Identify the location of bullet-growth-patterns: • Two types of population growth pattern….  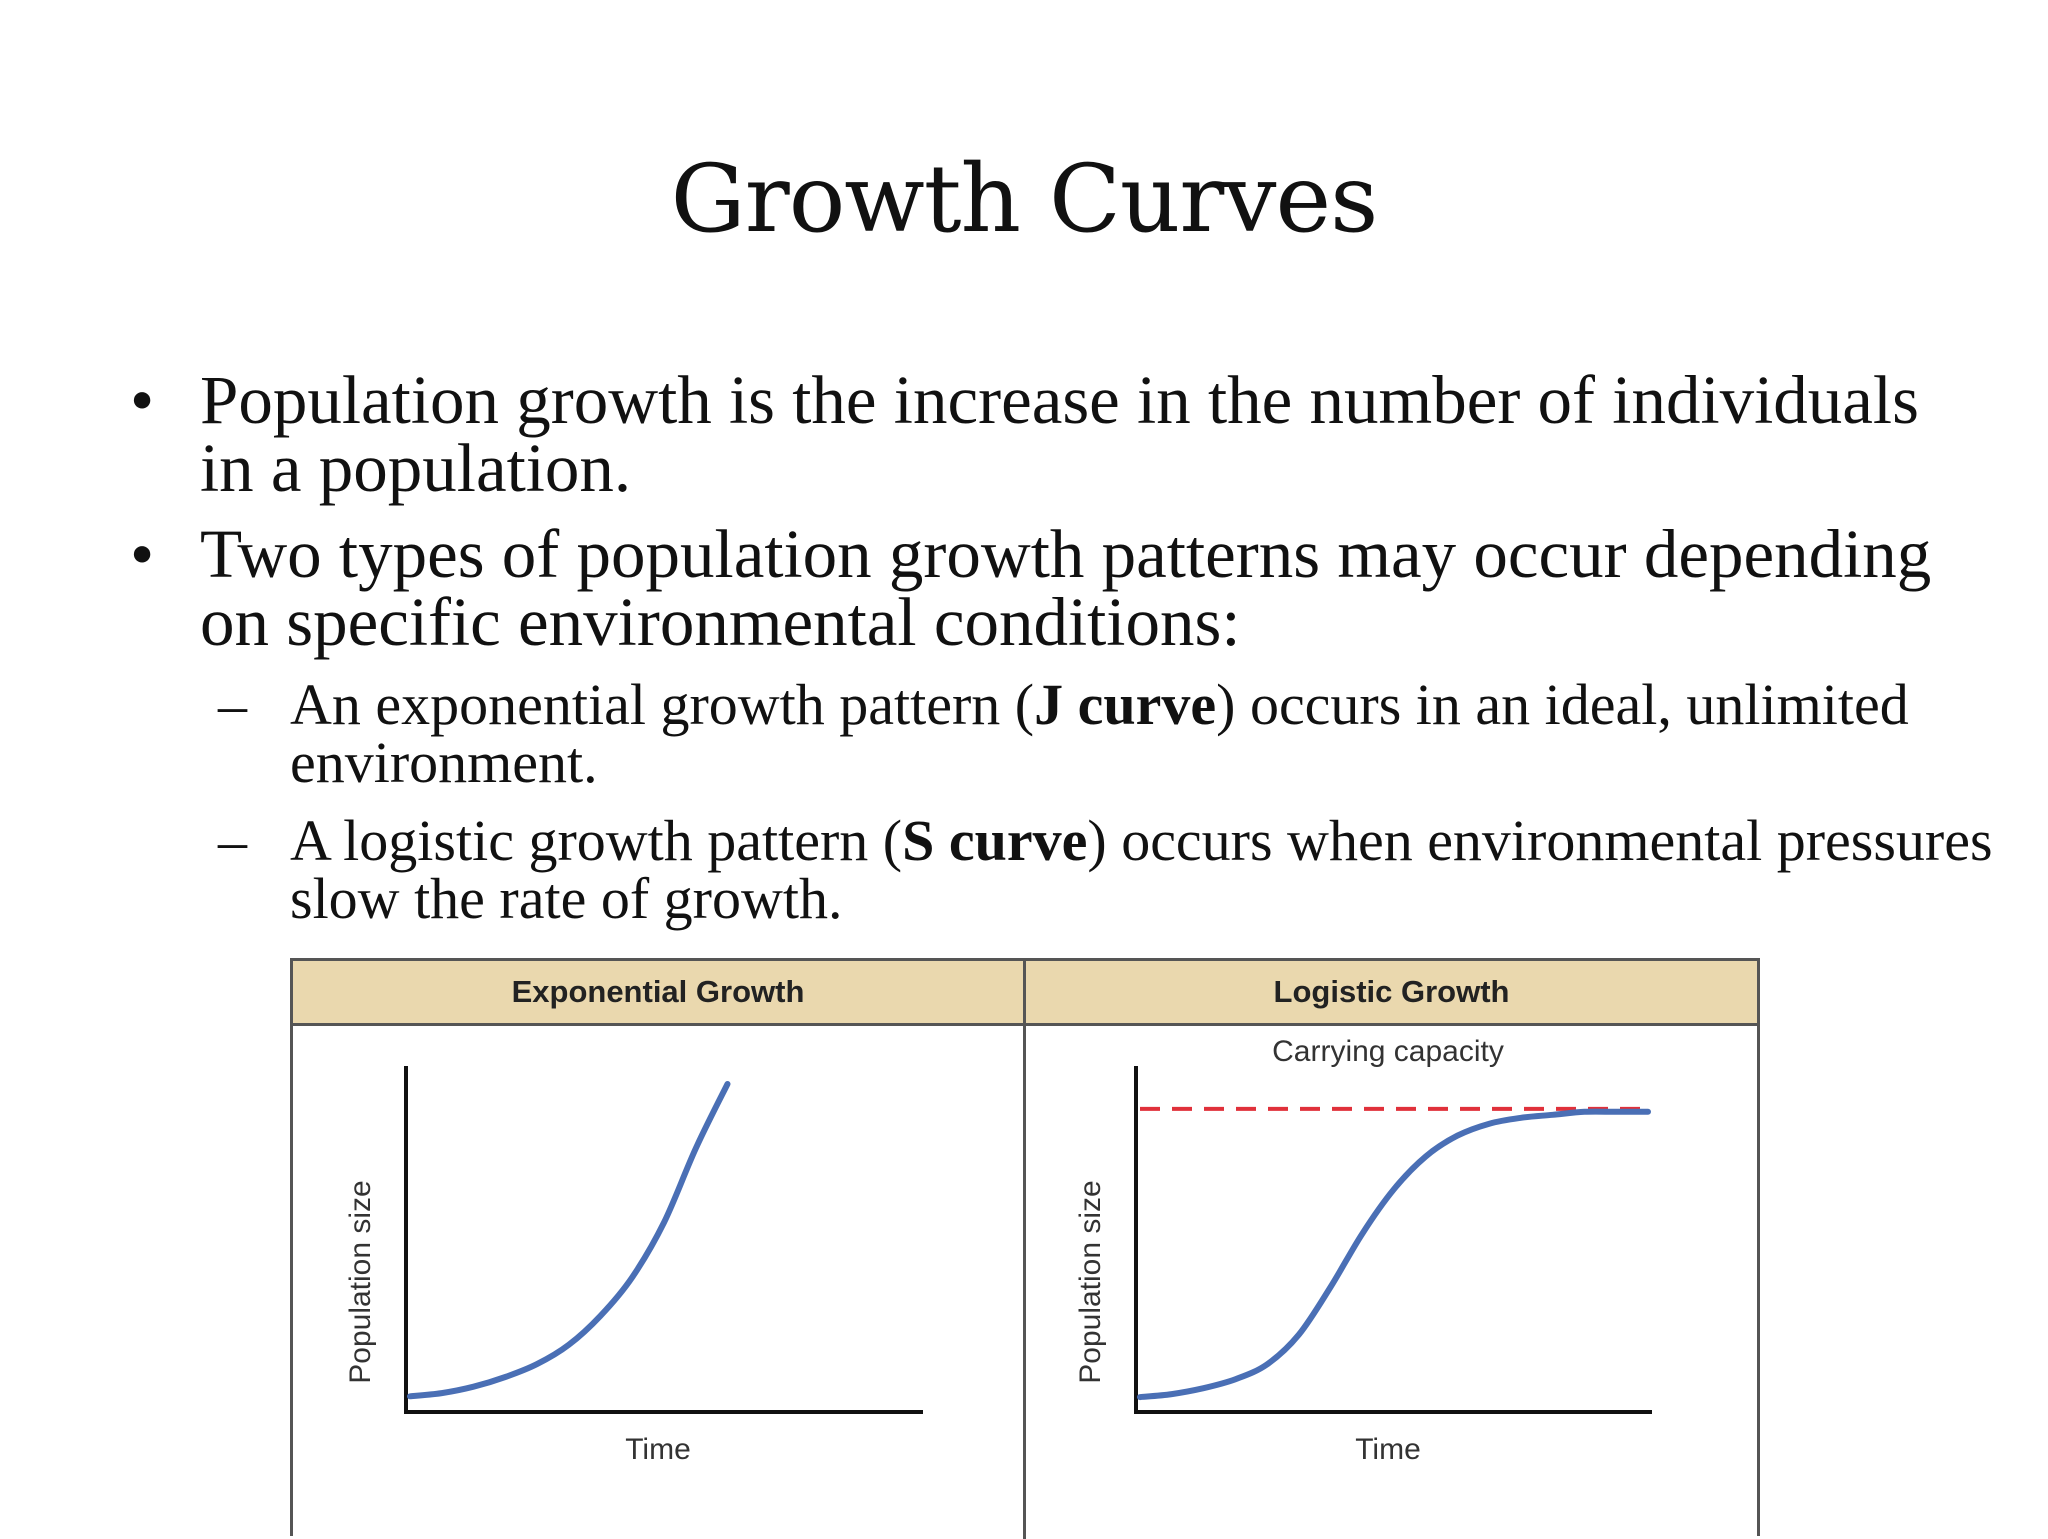
(1045, 588).